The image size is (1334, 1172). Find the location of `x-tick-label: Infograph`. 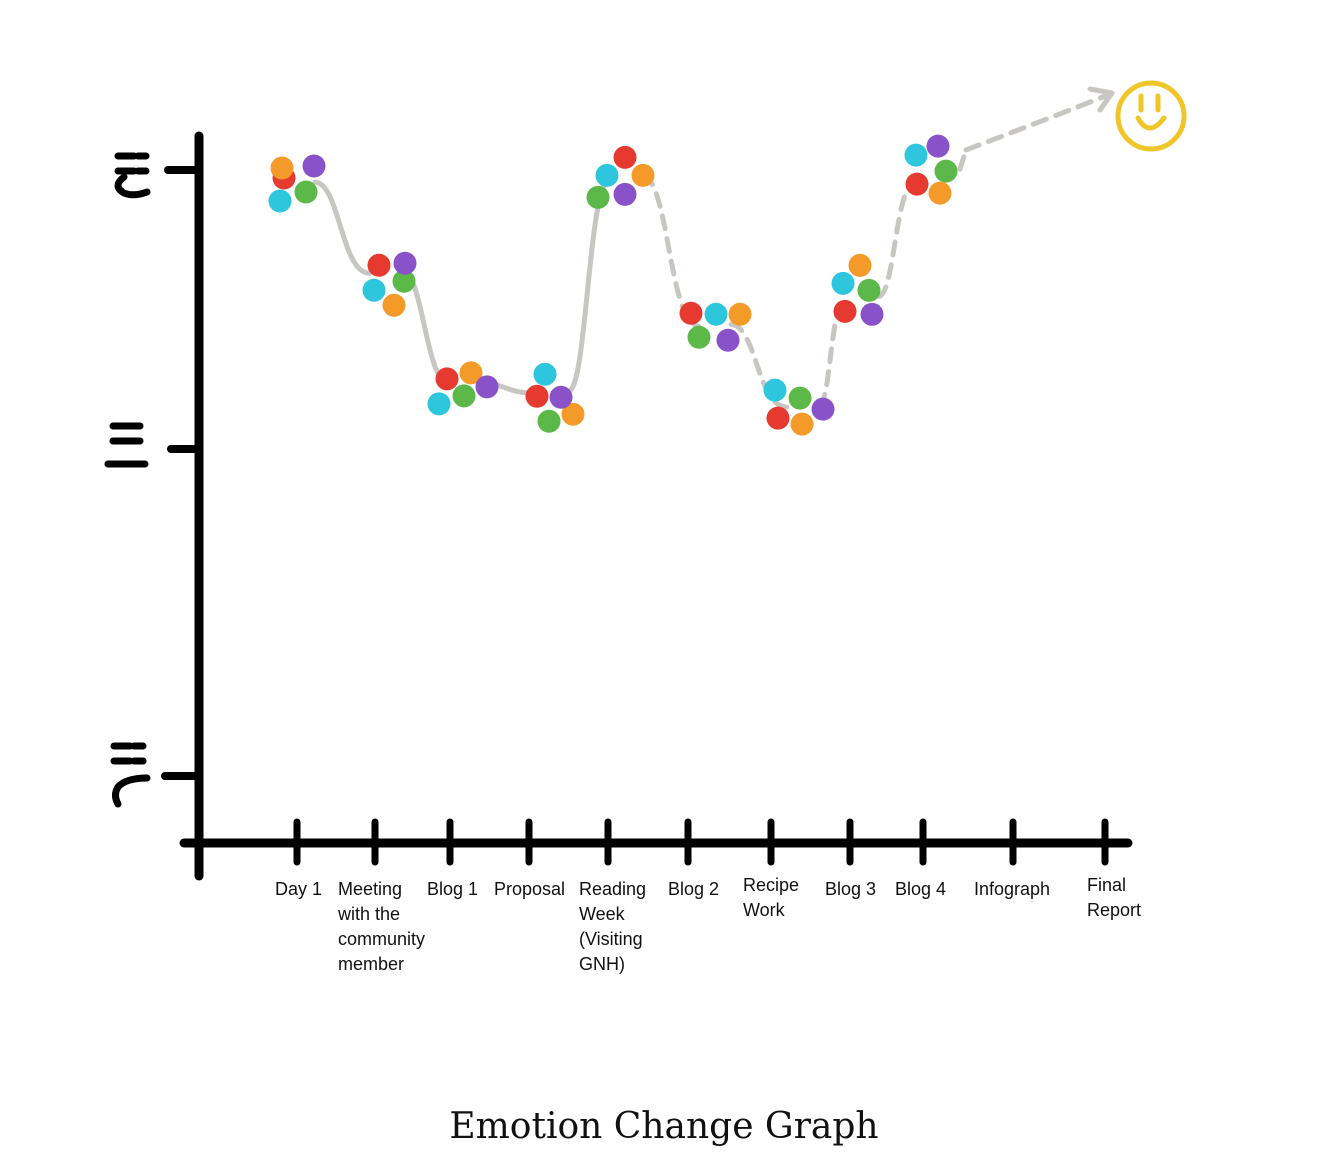

x-tick-label: Infograph is located at coordinates (1012, 889).